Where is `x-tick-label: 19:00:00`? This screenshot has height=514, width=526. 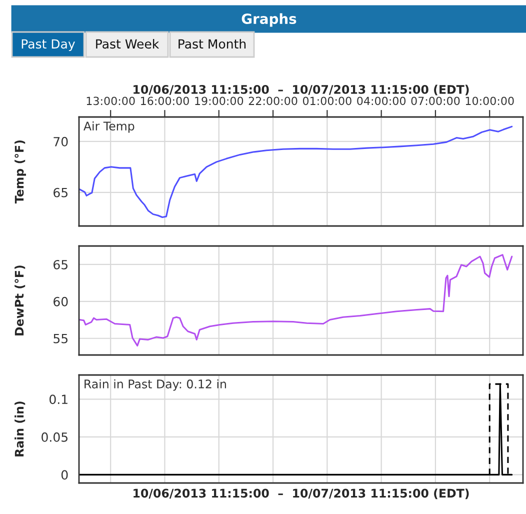 x-tick-label: 19:00:00 is located at coordinates (219, 101).